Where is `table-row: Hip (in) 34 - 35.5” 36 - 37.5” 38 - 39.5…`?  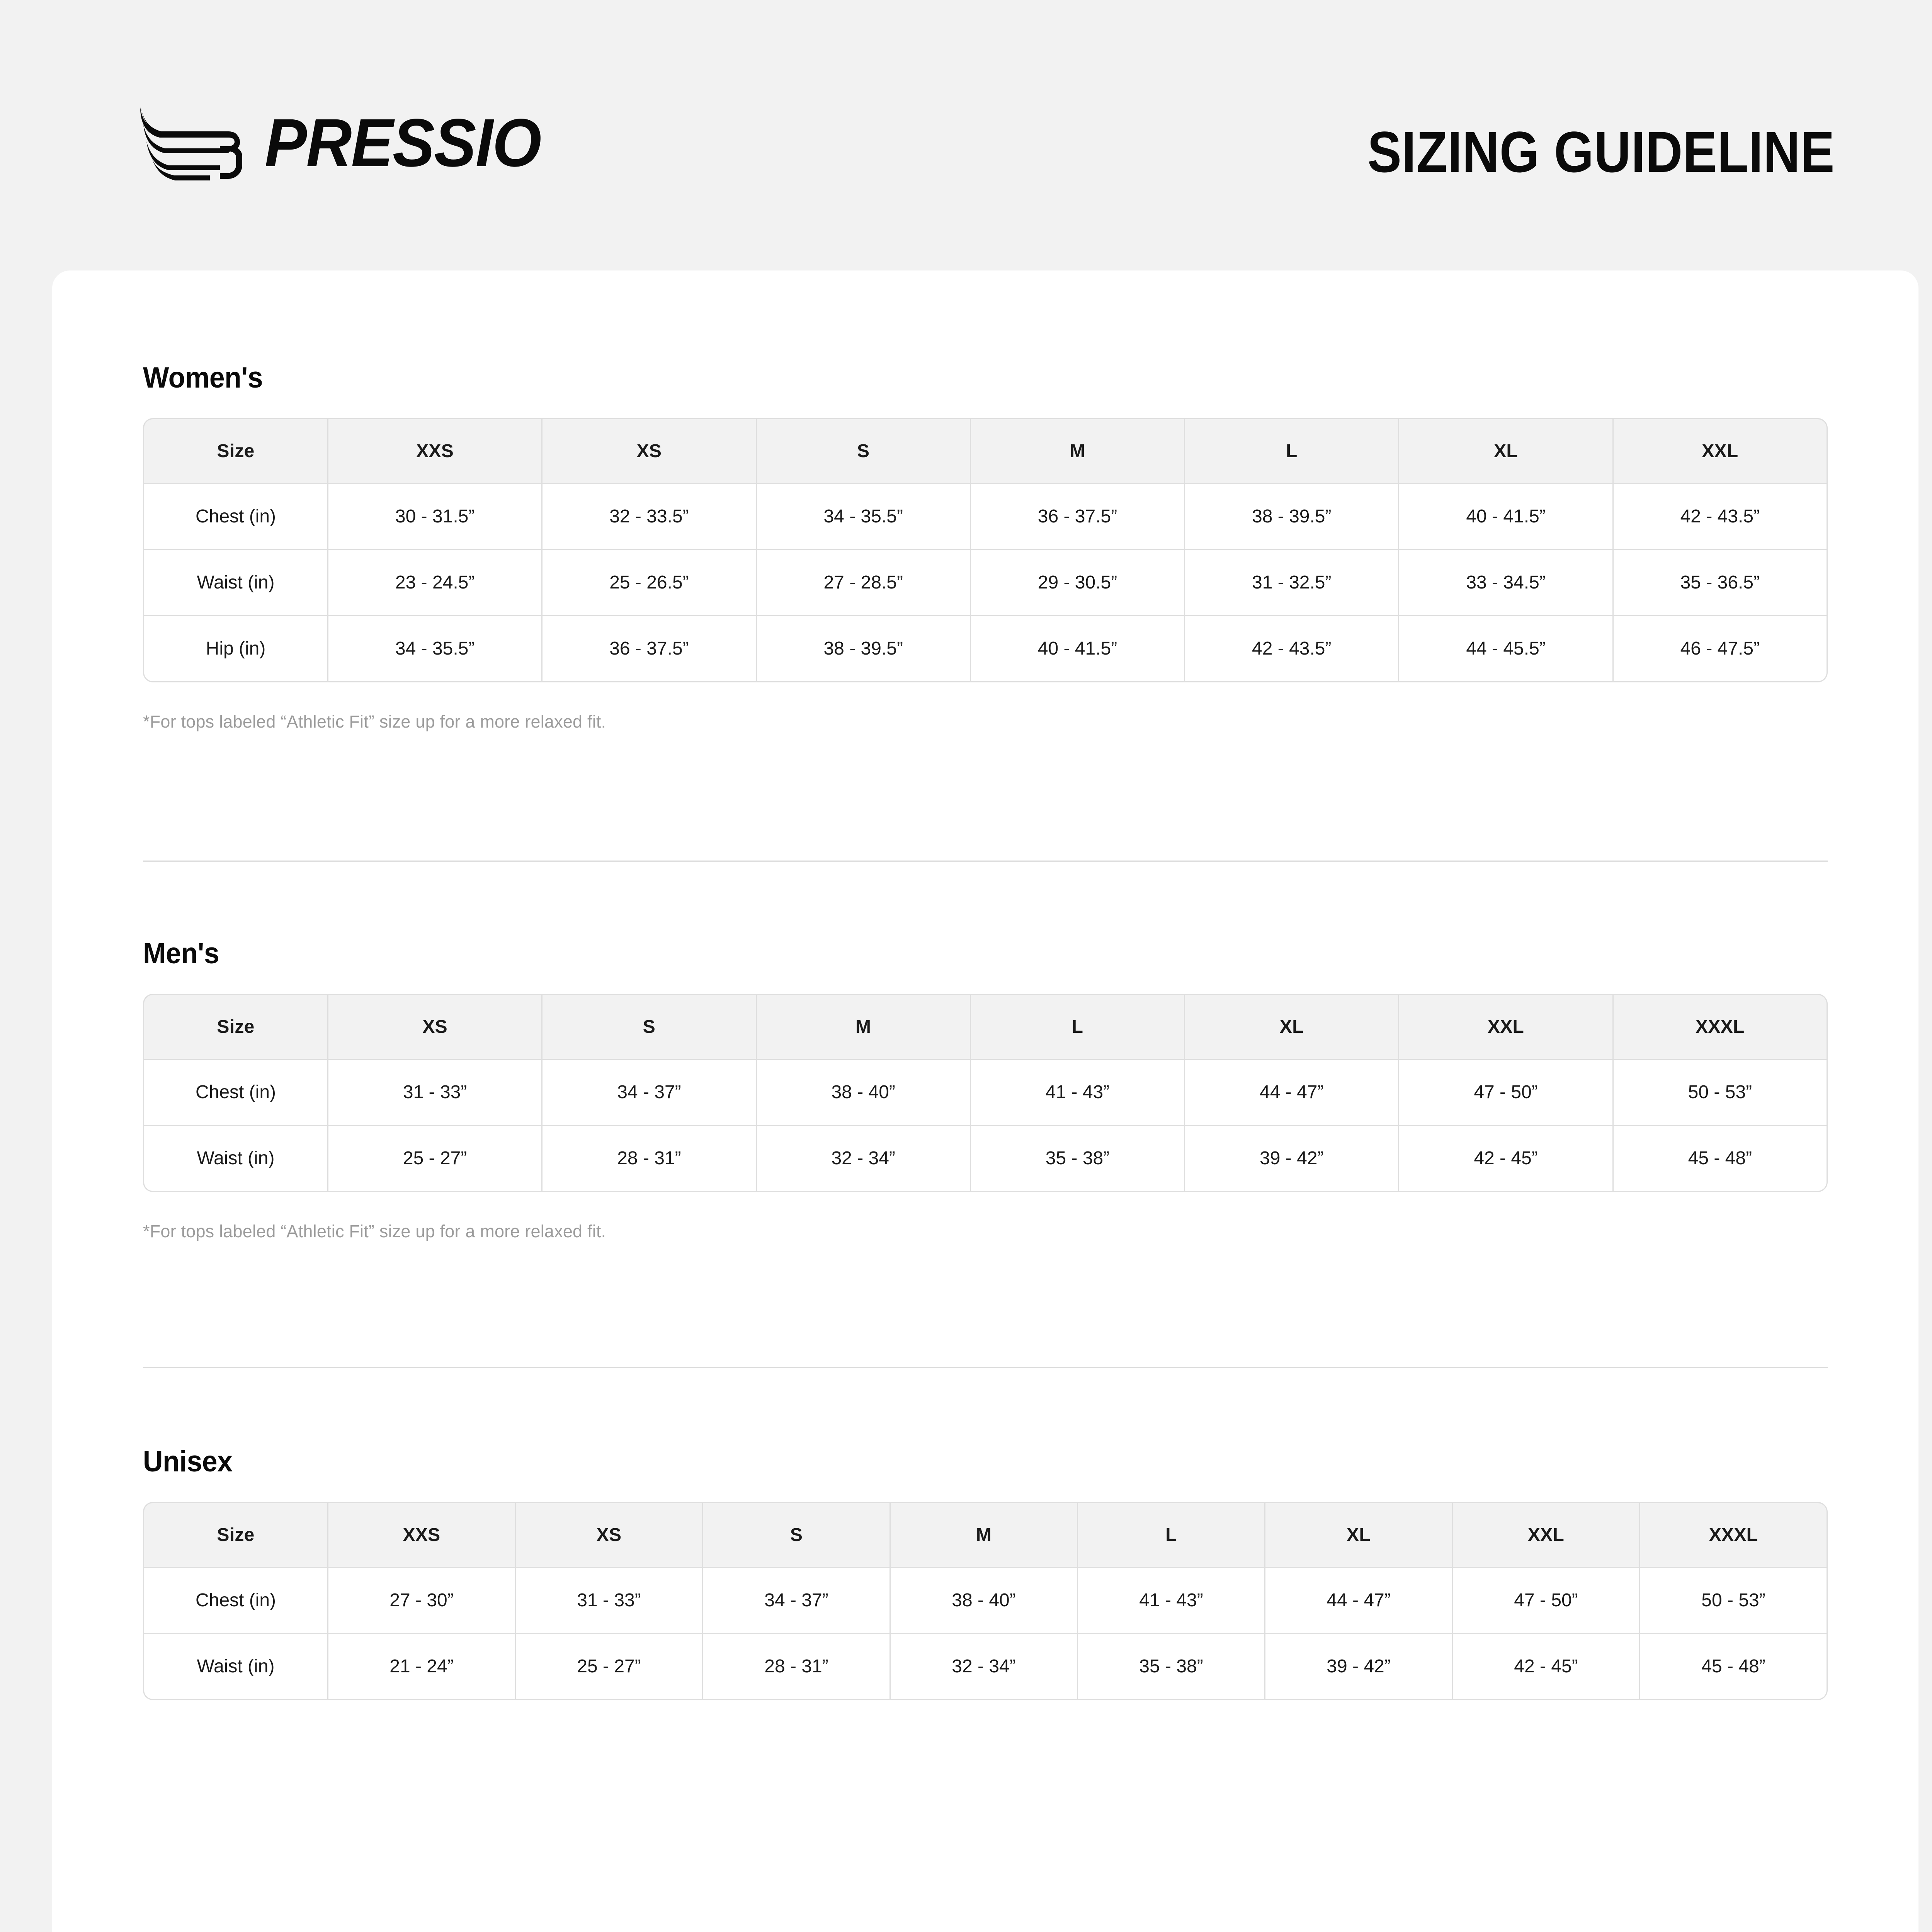
table-row: Hip (in) 34 - 35.5” 36 - 37.5” 38 - 39.5… is located at coordinates (985, 649).